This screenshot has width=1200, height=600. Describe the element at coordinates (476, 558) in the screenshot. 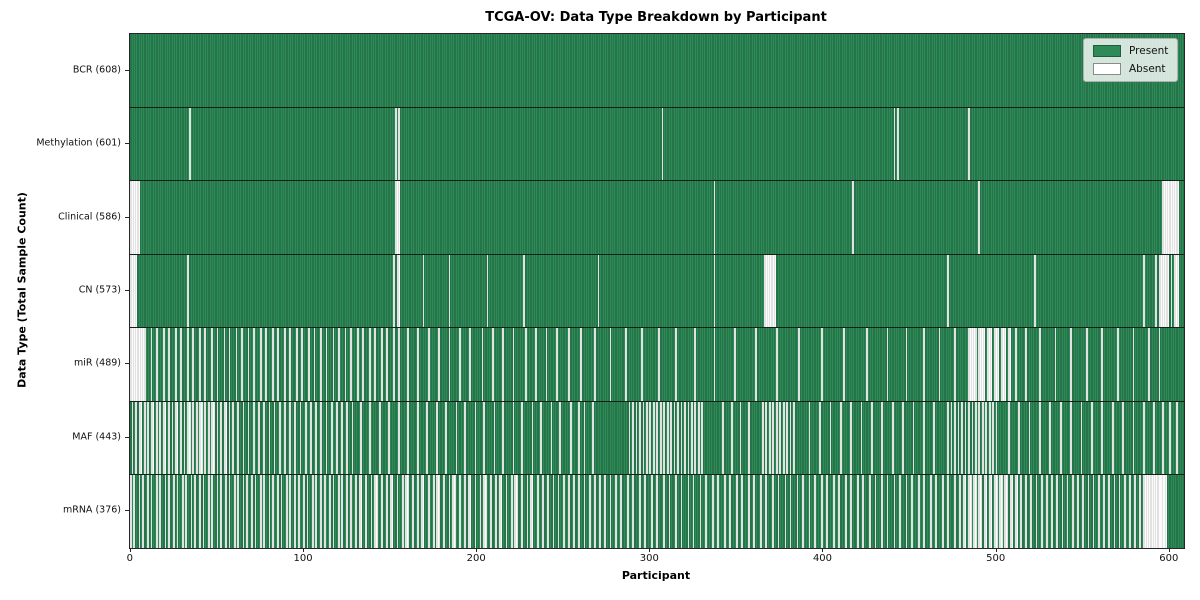

I see `x-tick-label-200: 200` at that location.